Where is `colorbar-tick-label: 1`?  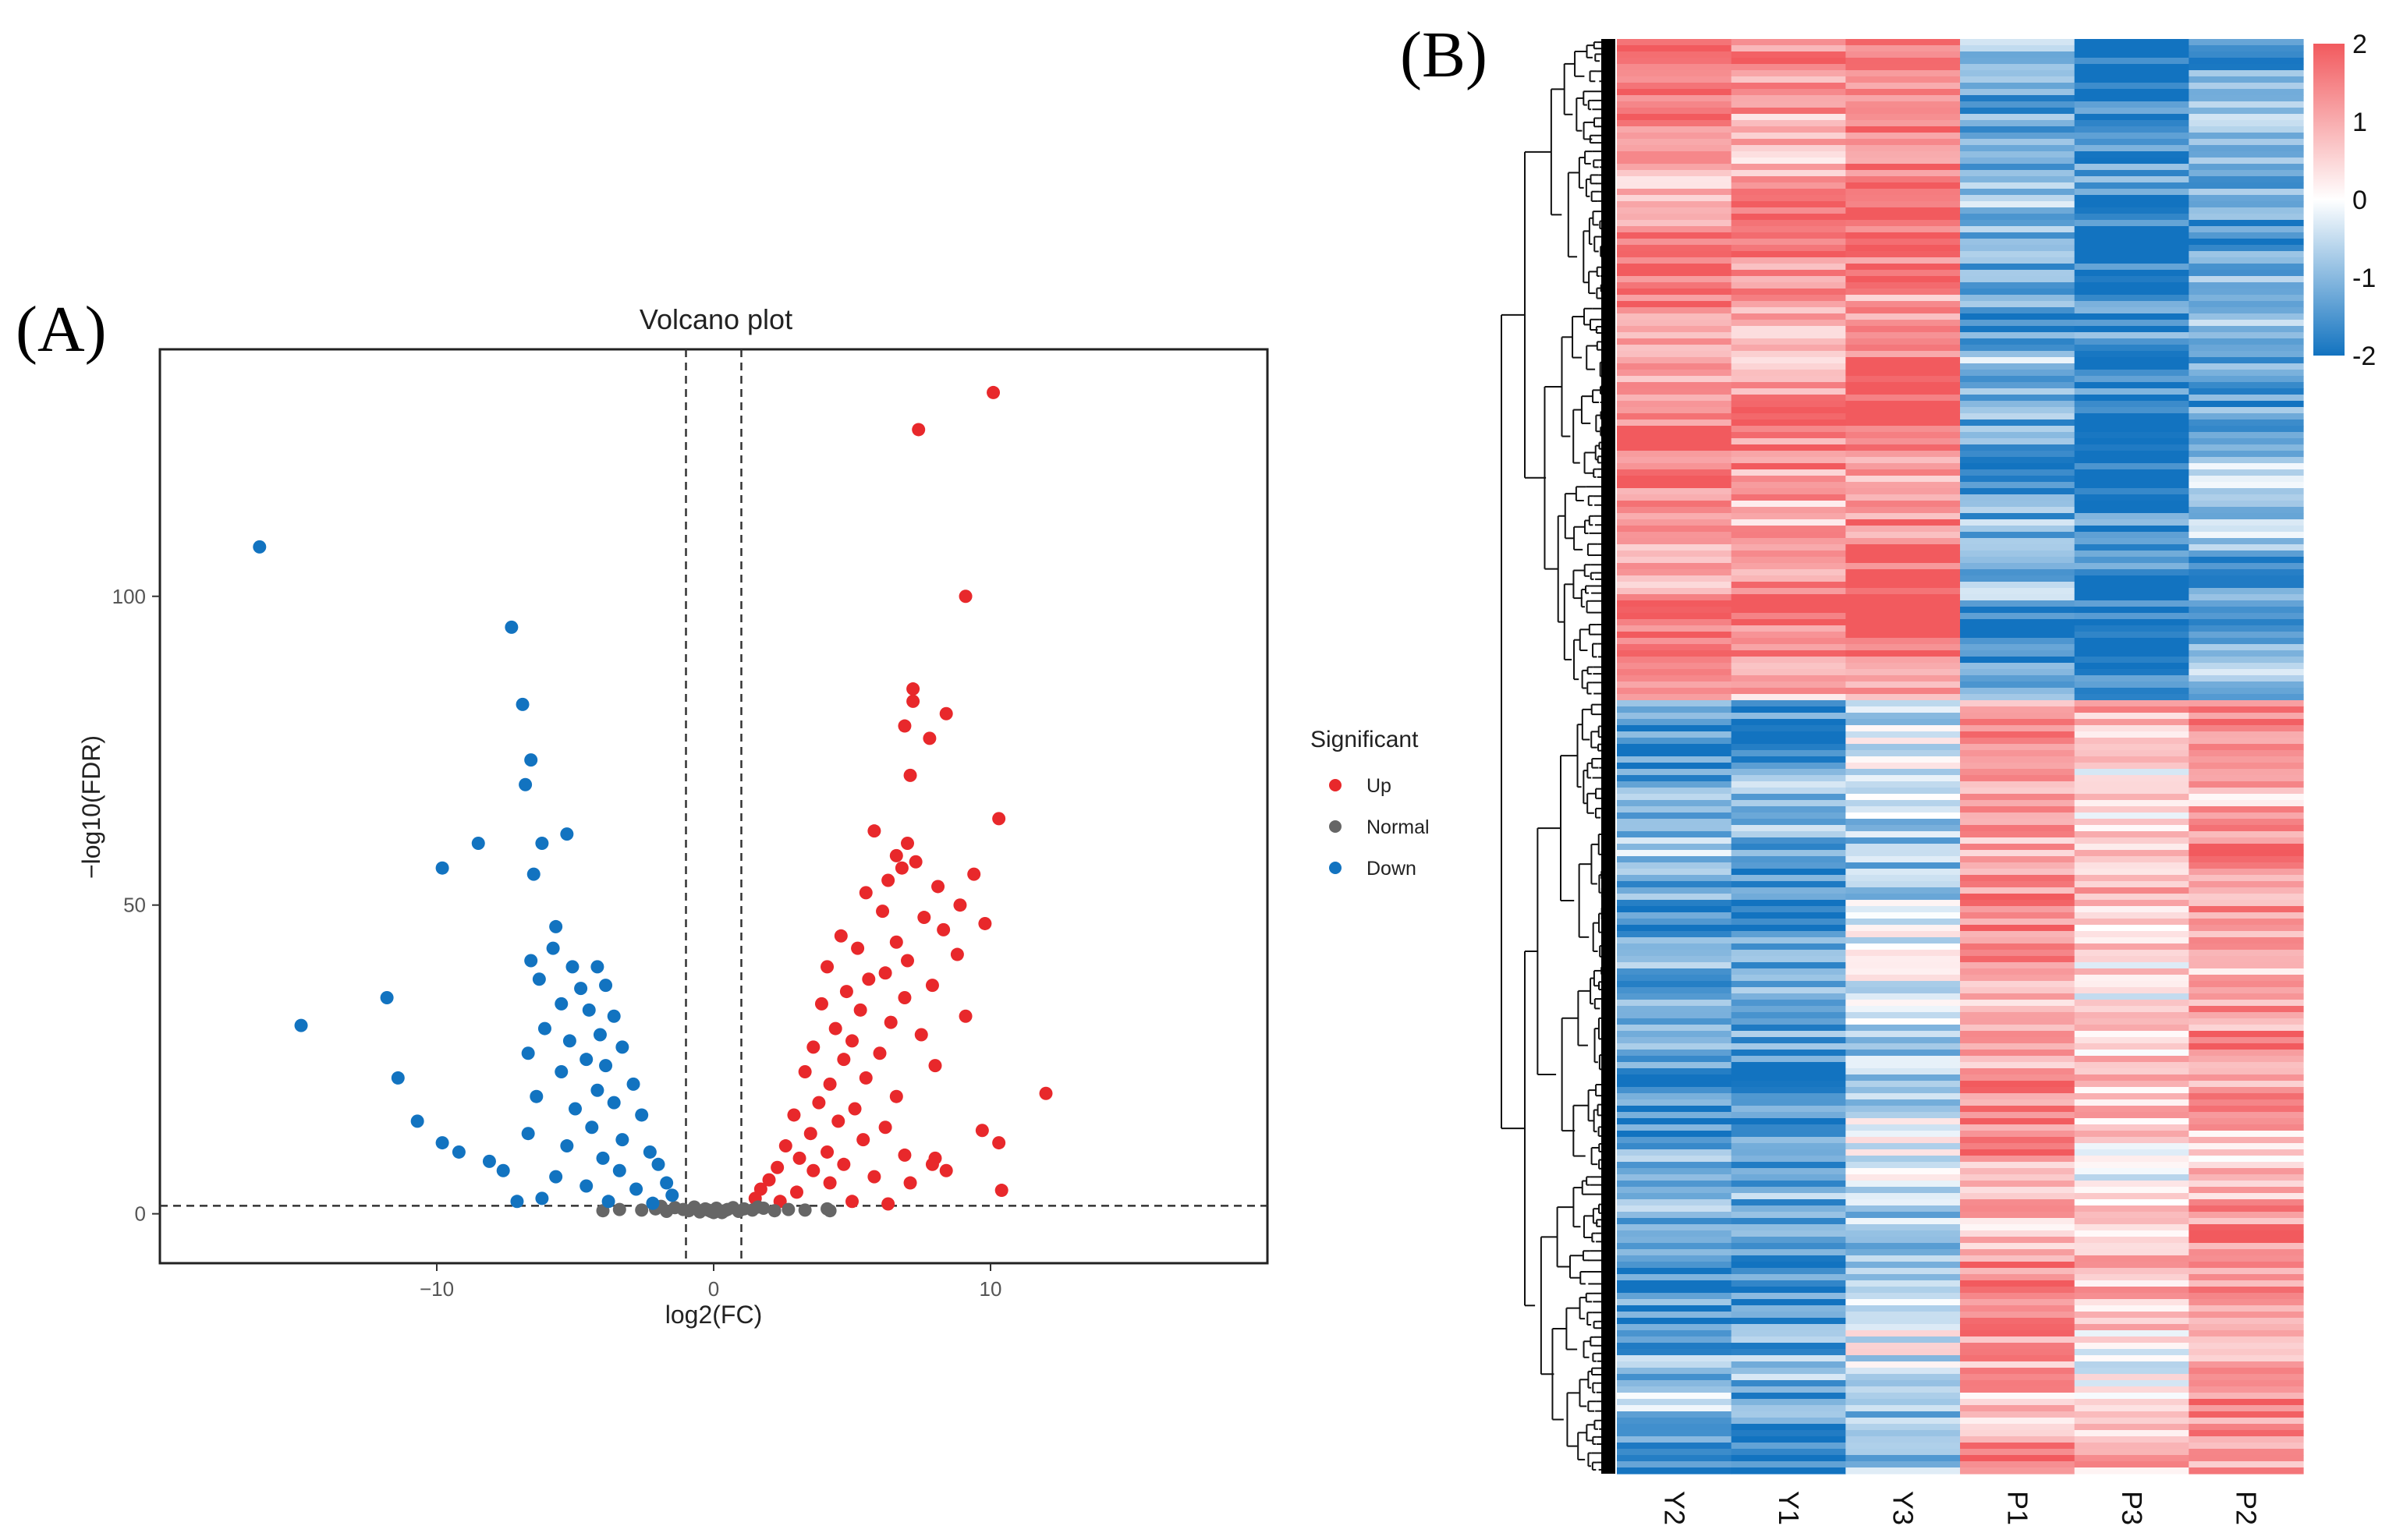 colorbar-tick-label: 1 is located at coordinates (2360, 123).